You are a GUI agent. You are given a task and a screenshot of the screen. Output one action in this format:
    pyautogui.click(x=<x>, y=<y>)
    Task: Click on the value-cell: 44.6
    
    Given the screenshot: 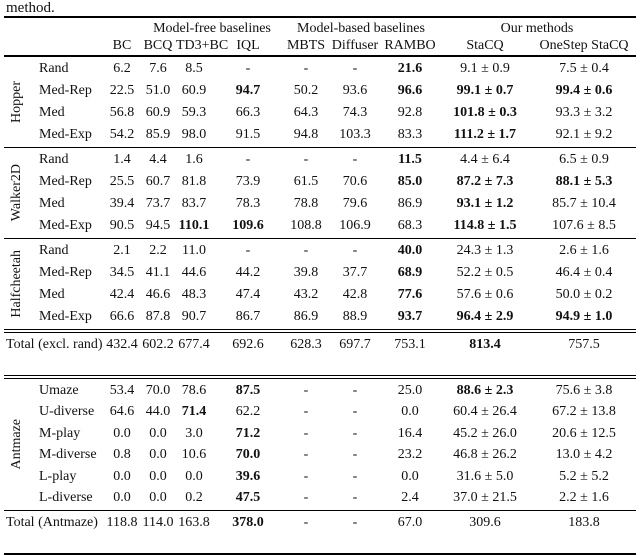 What is the action you would take?
    pyautogui.click(x=194, y=272)
    